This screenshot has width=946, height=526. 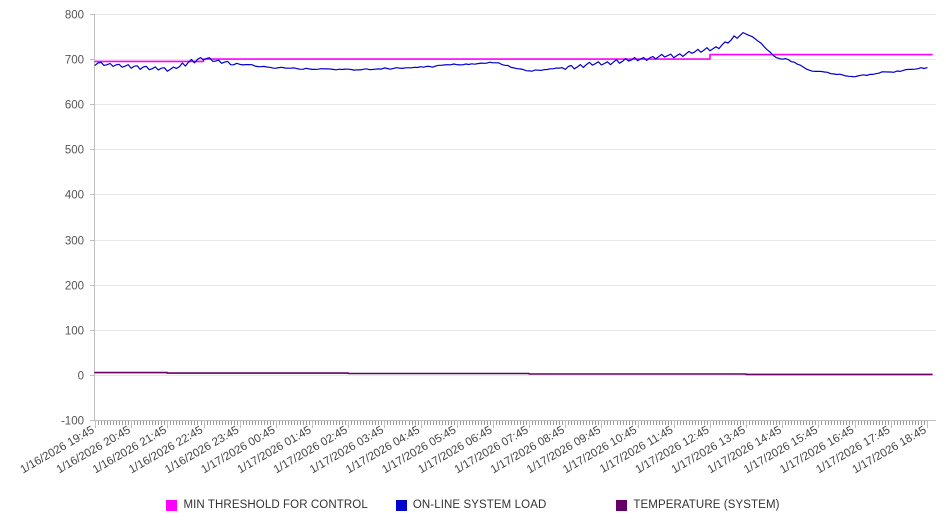 I want to click on y-axis-tick-label: 800, so click(x=74, y=16).